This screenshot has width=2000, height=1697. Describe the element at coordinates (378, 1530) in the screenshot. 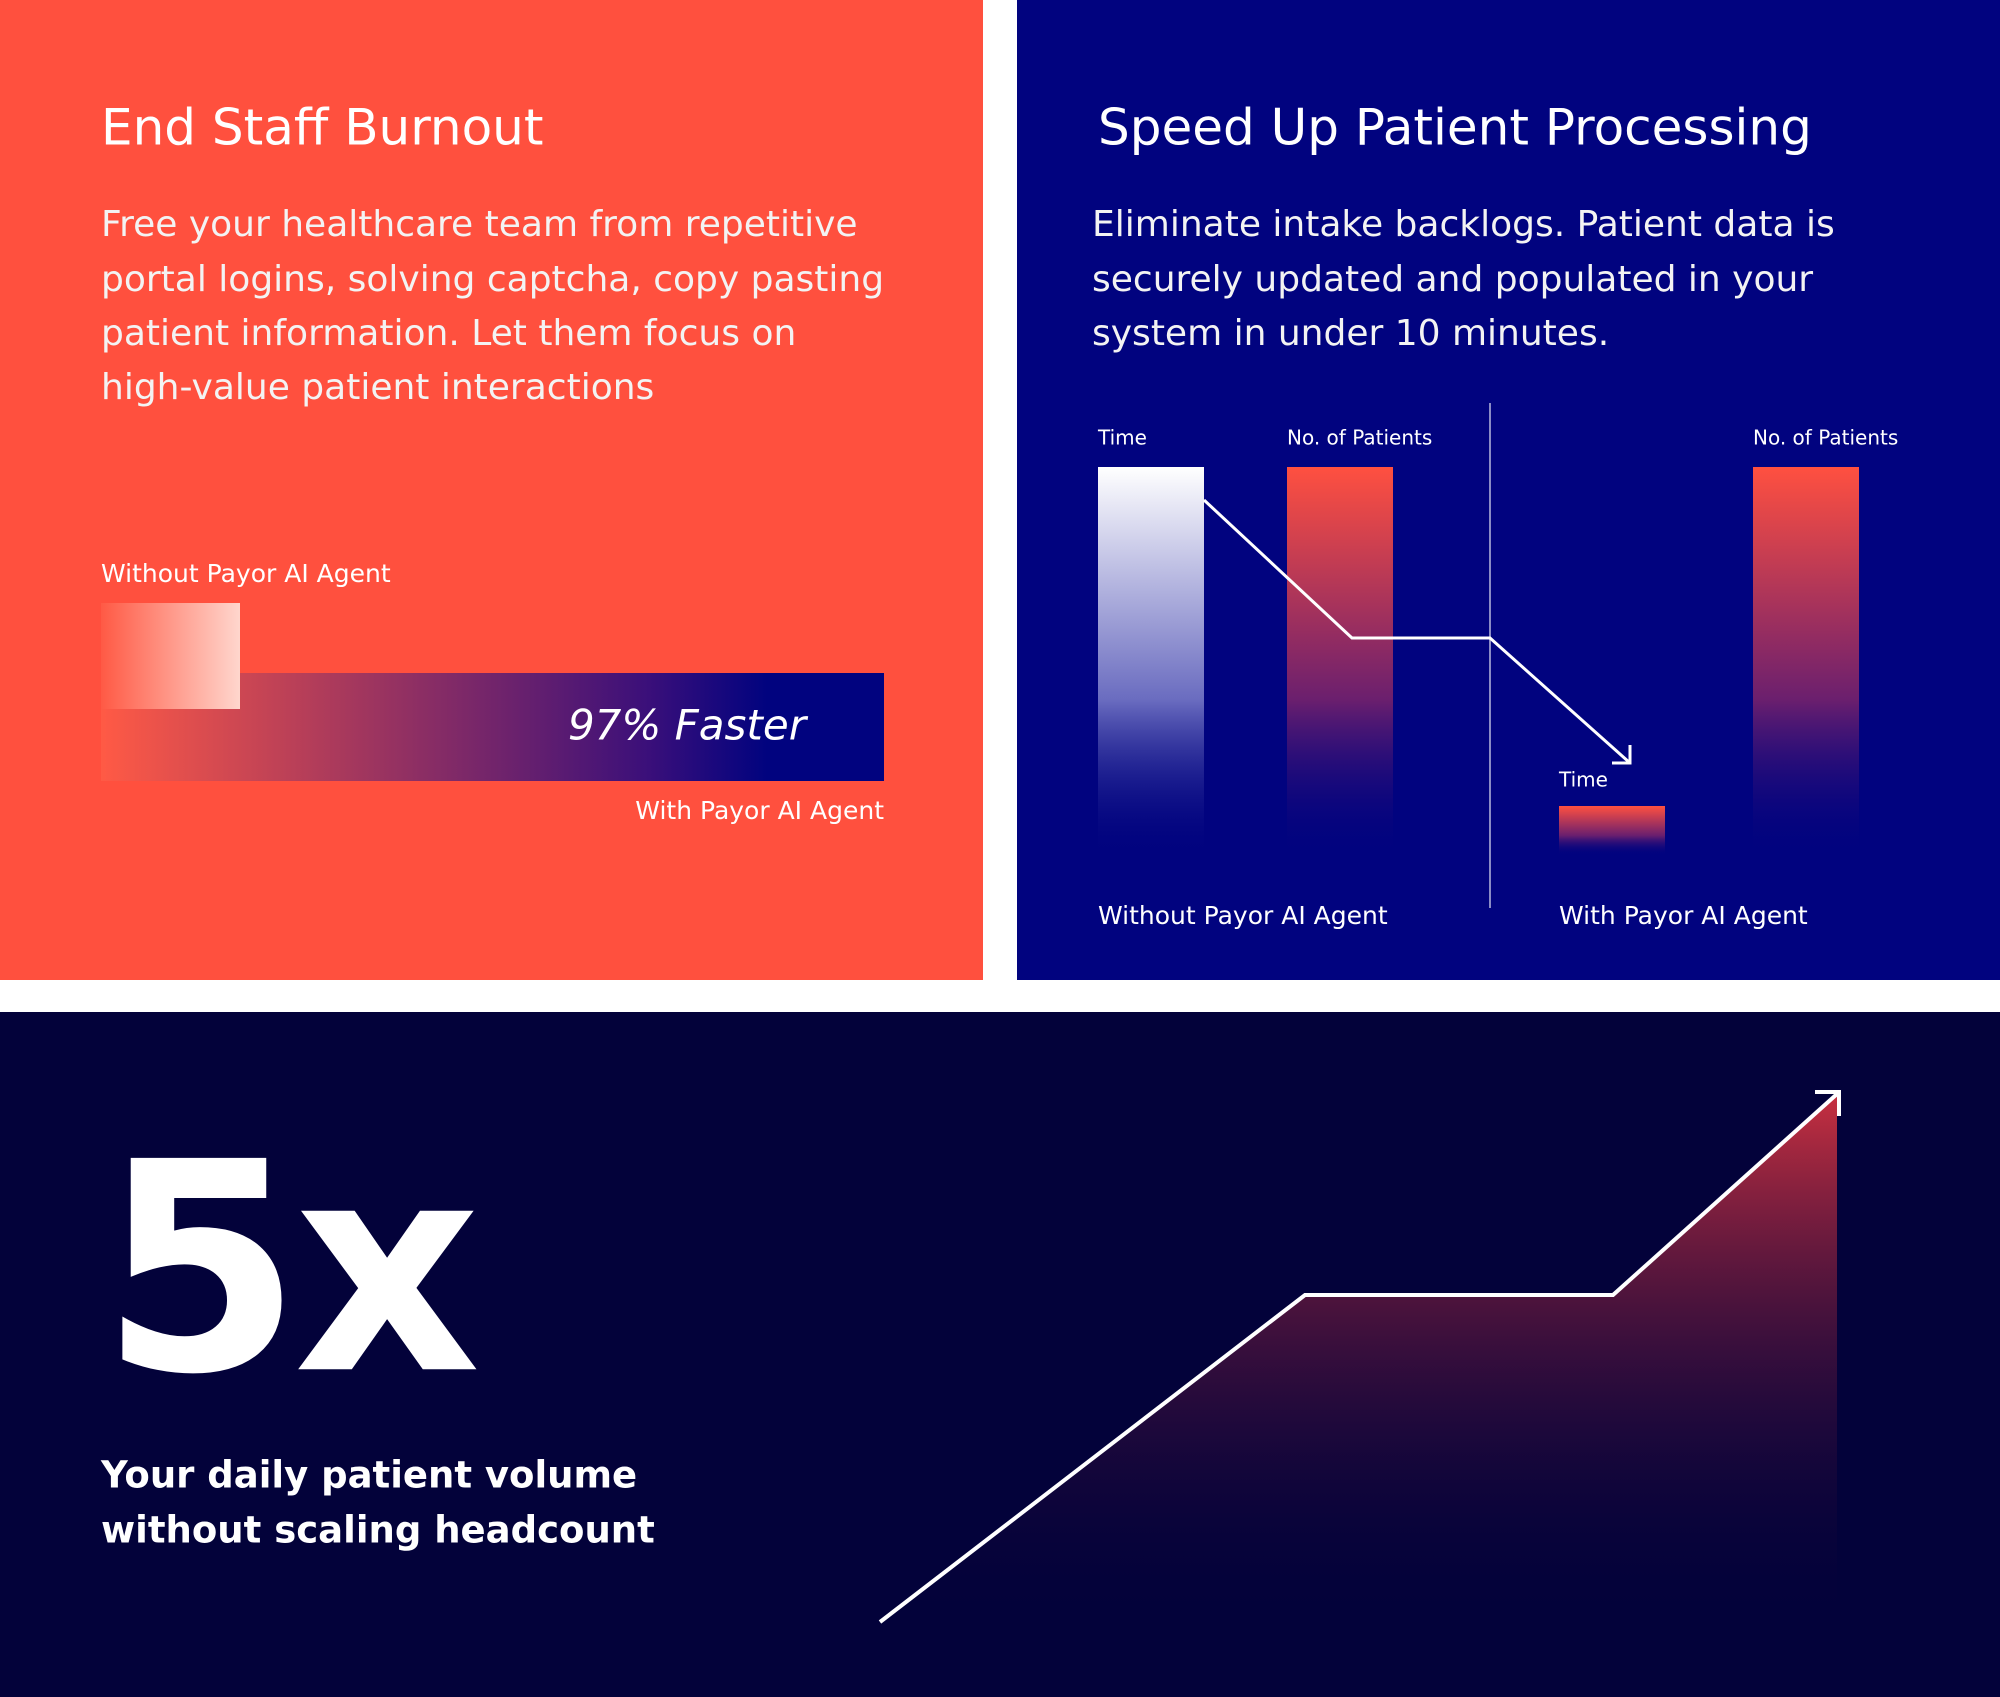

I see `caption-line: without scaling headcount` at that location.